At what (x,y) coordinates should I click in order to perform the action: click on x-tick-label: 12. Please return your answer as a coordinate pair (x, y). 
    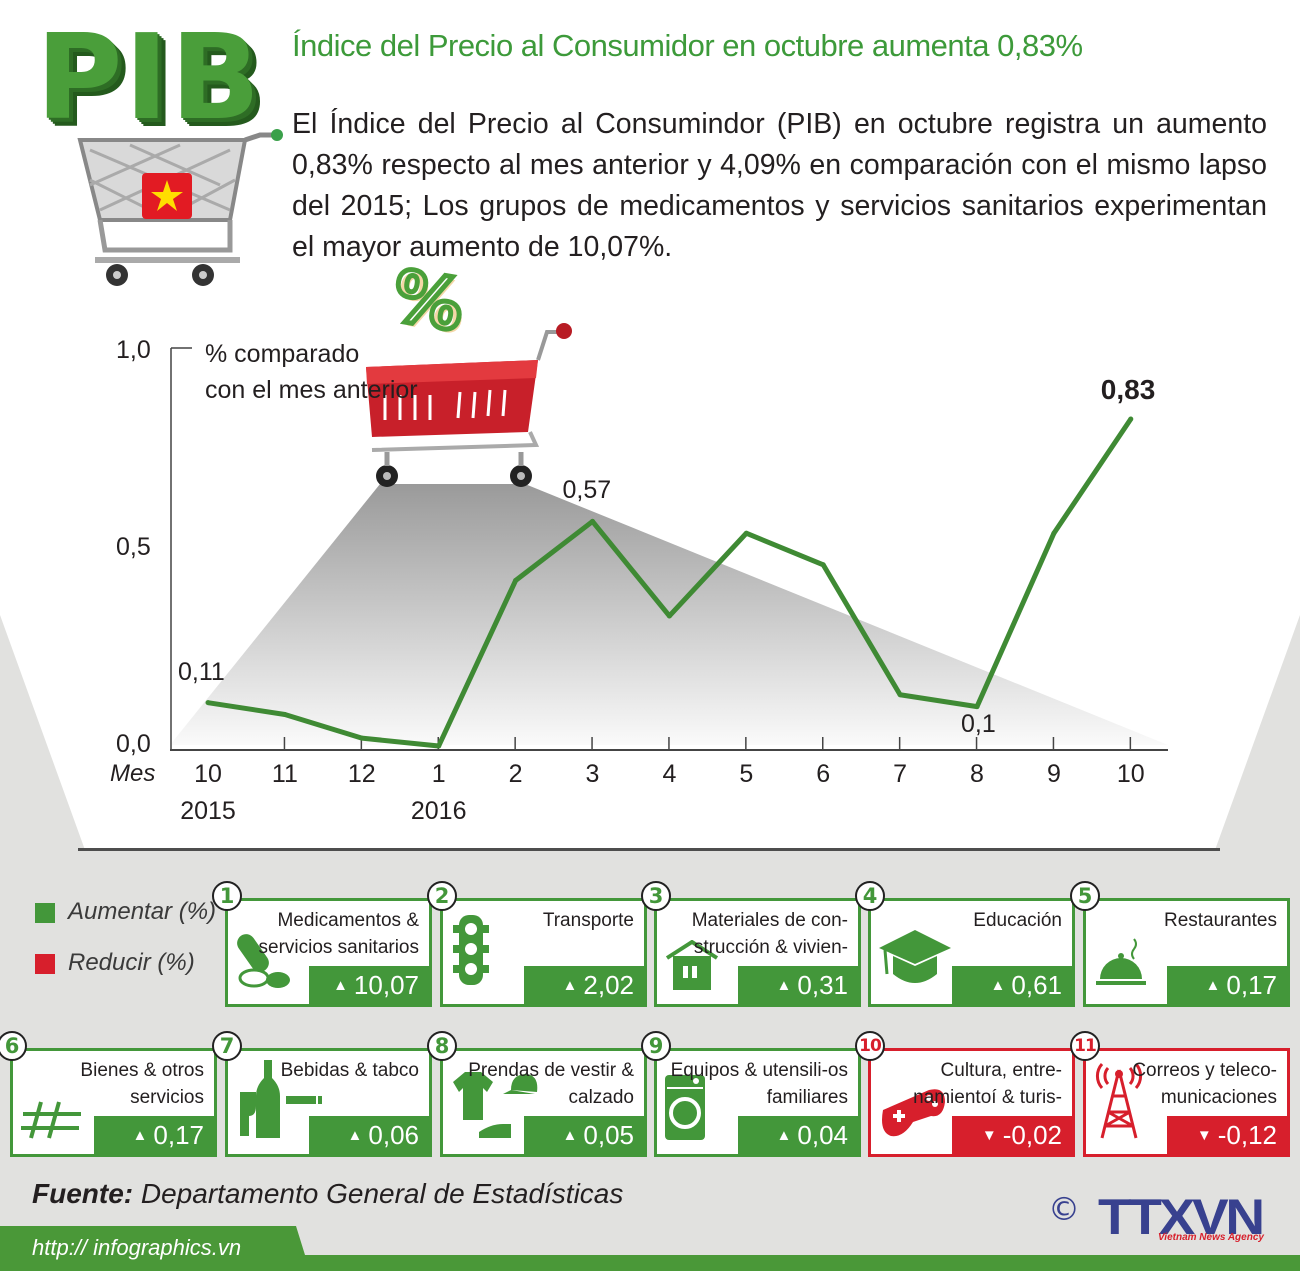
    Looking at the image, I should click on (361, 774).